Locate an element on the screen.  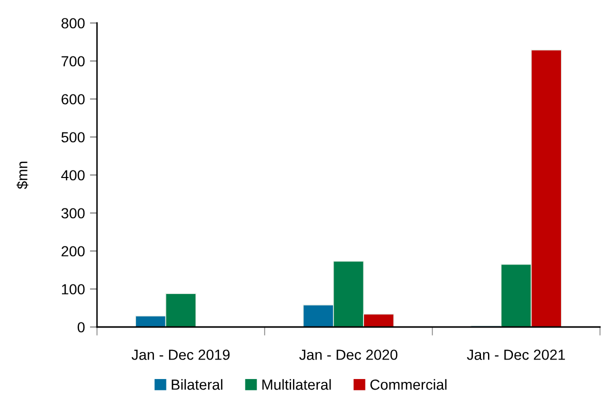
y-tick-label: 100 is located at coordinates (73, 289).